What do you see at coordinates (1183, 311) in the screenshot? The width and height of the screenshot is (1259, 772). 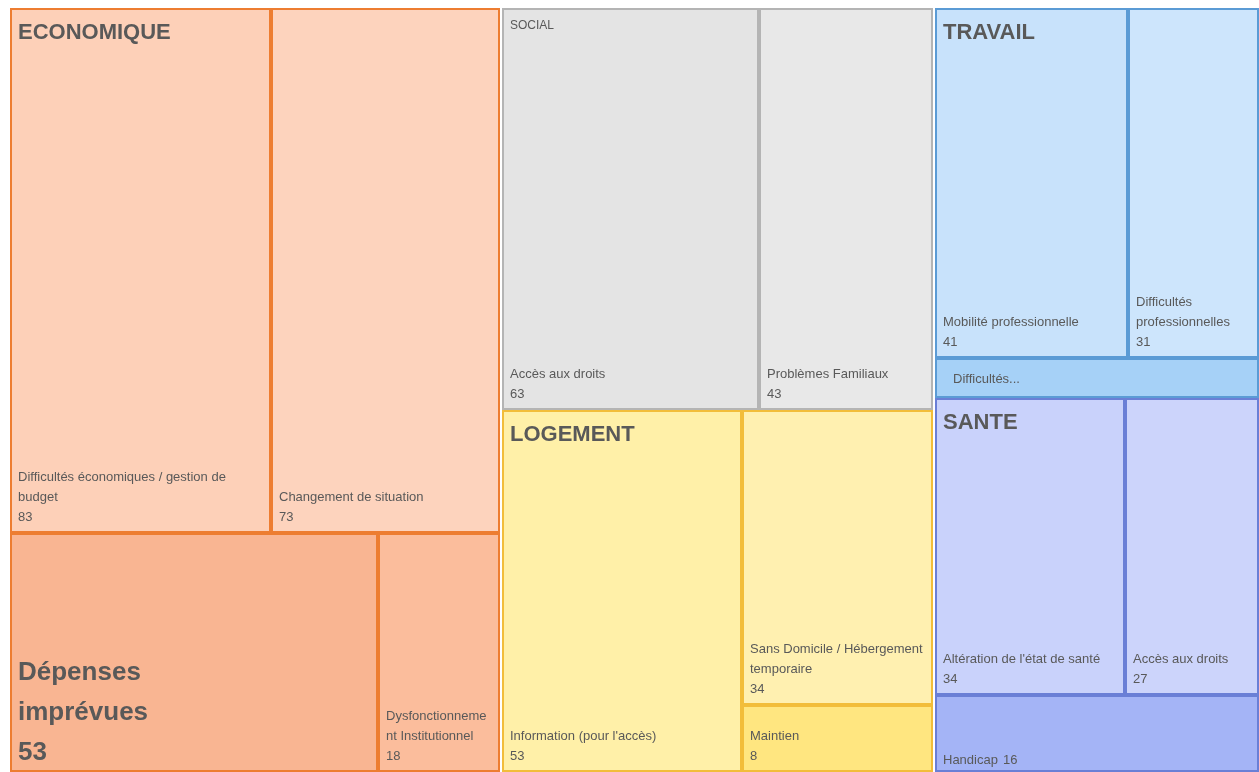 I see `category-label: Difficultés professionnelles` at bounding box center [1183, 311].